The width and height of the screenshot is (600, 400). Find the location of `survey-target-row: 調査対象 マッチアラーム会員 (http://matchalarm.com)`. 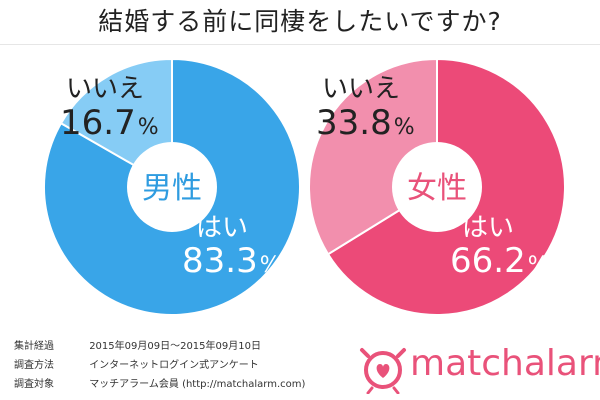

survey-target-row: 調査対象 マッチアラーム会員 (http://matchalarm.com) is located at coordinates (159, 384).